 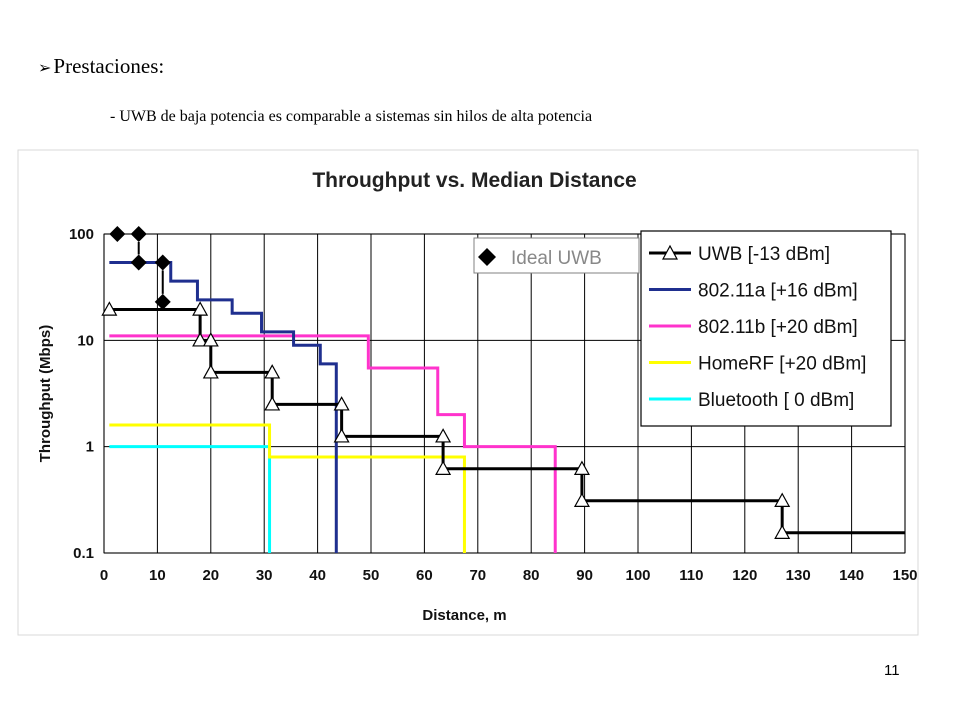 What do you see at coordinates (81, 234) in the screenshot?
I see `y-tick-label: 100` at bounding box center [81, 234].